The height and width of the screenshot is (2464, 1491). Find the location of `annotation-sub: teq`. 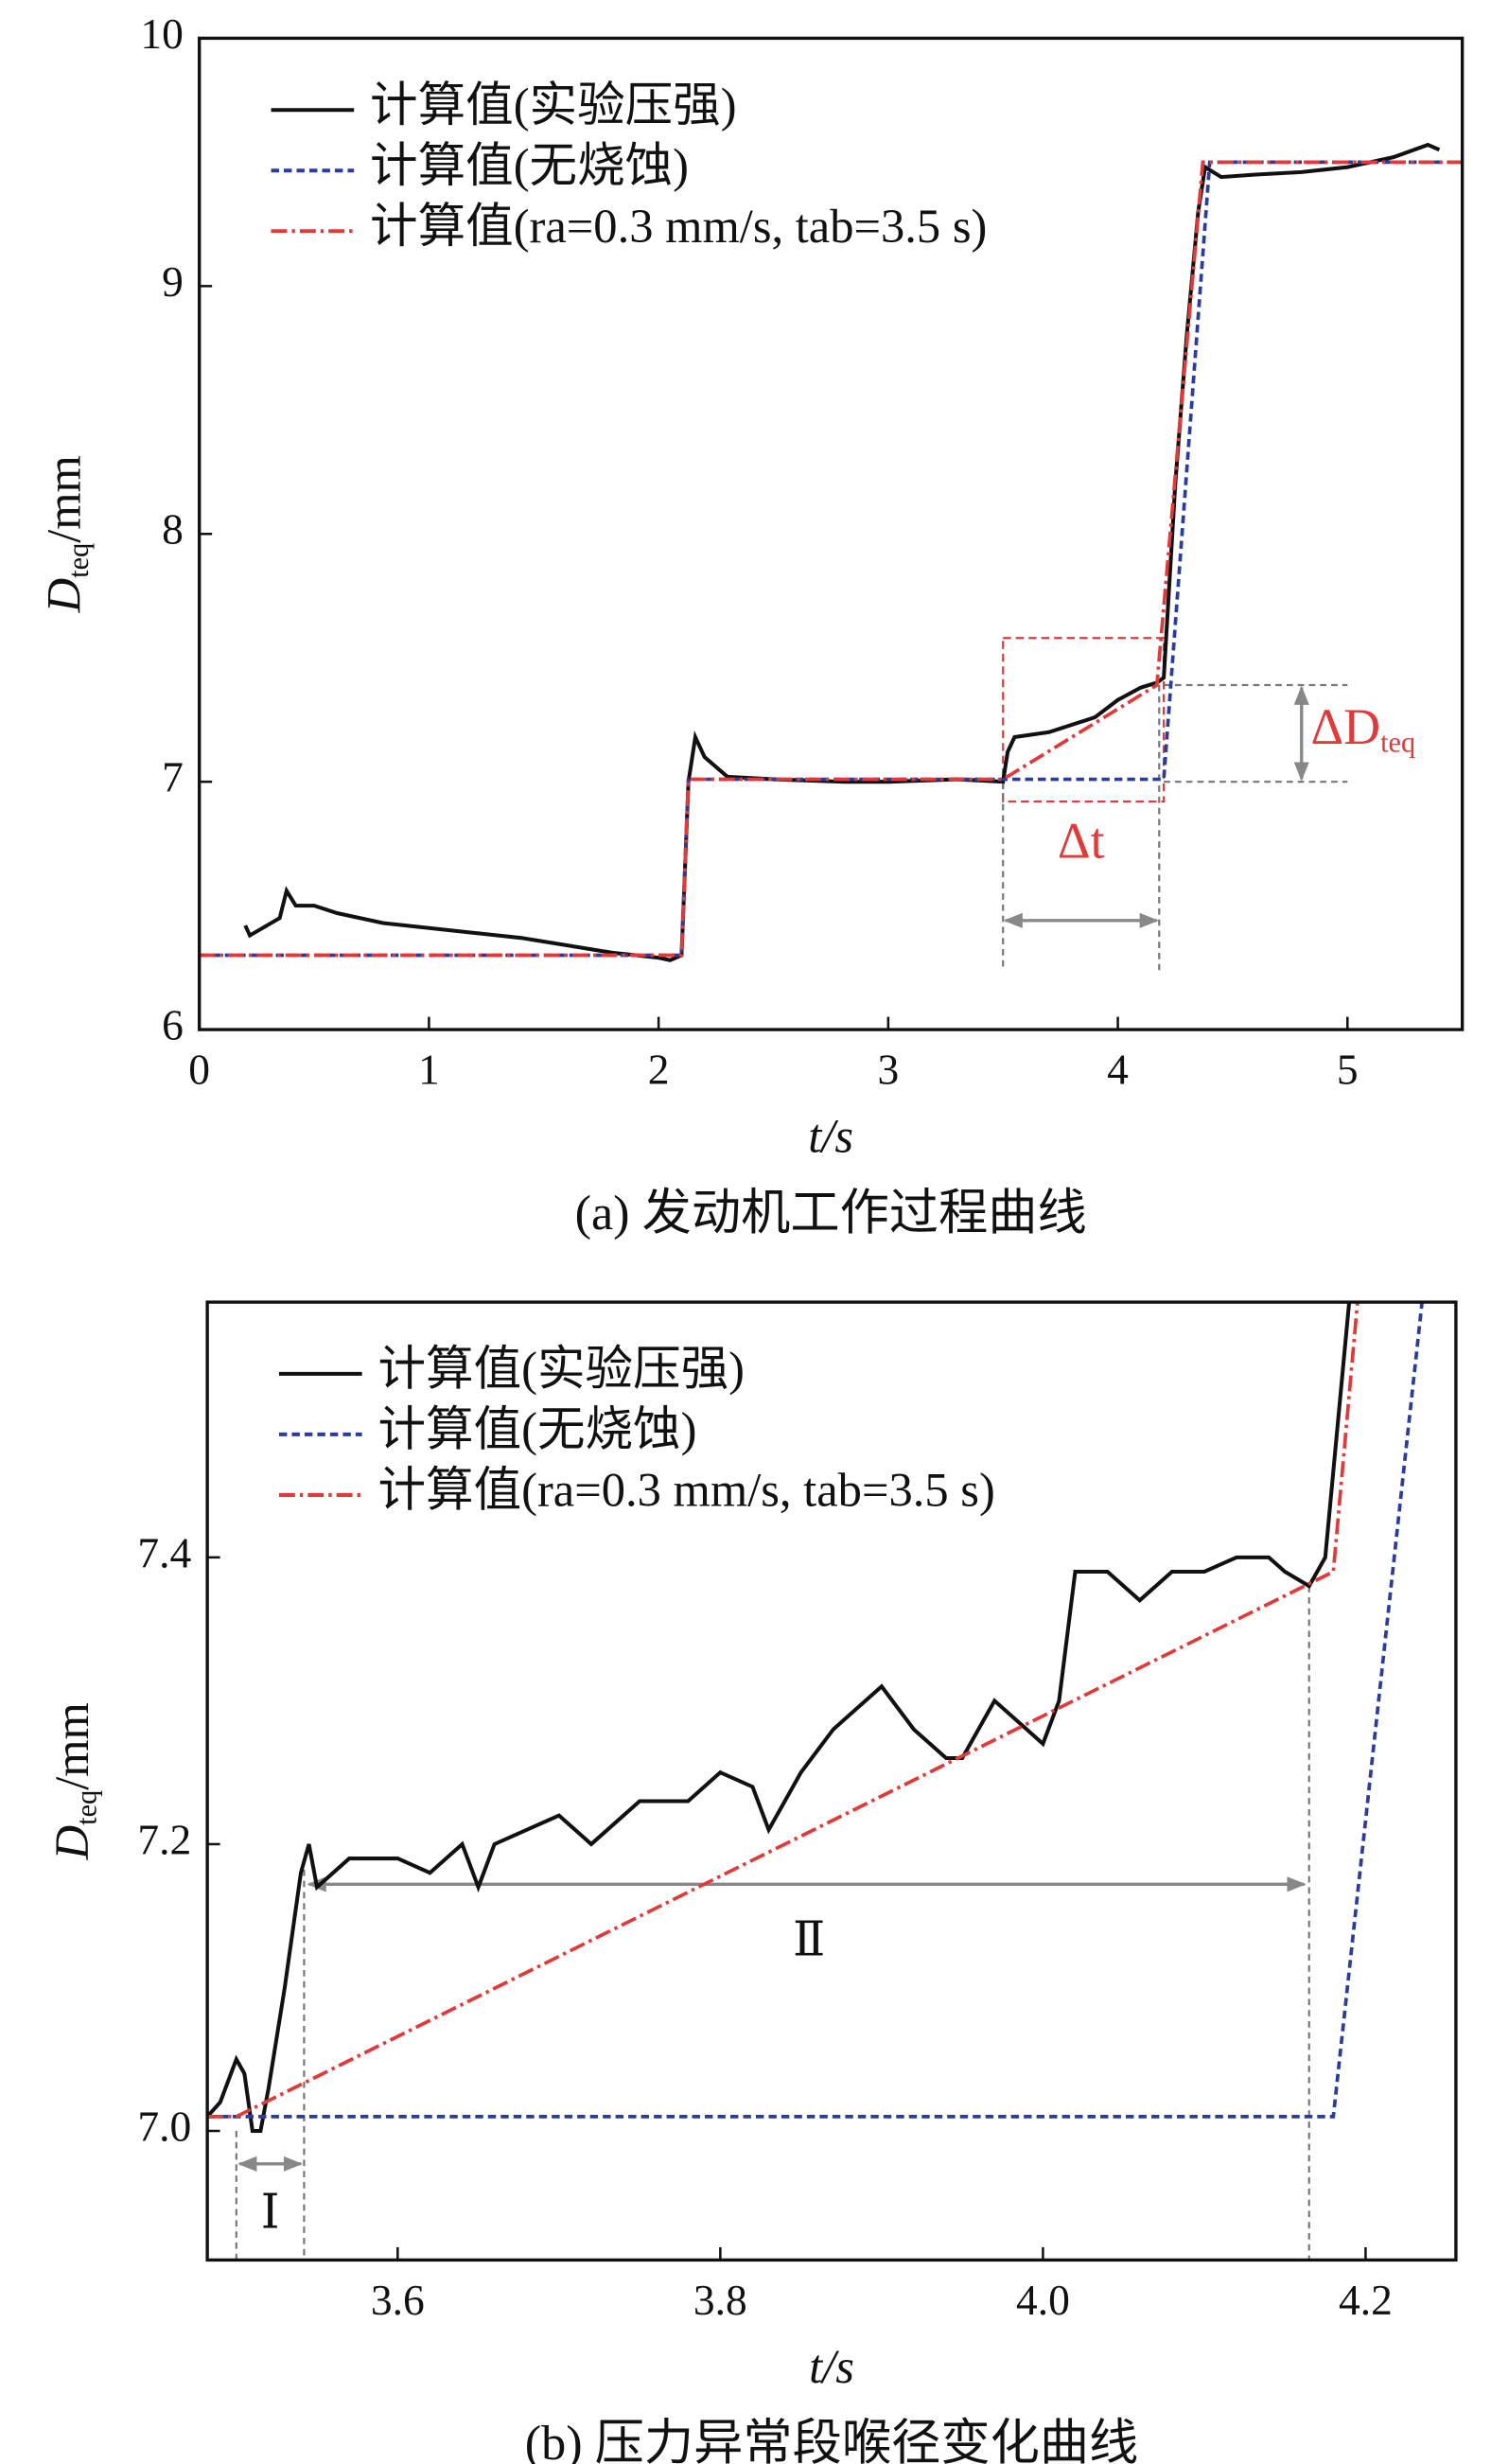

annotation-sub: teq is located at coordinates (1397, 742).